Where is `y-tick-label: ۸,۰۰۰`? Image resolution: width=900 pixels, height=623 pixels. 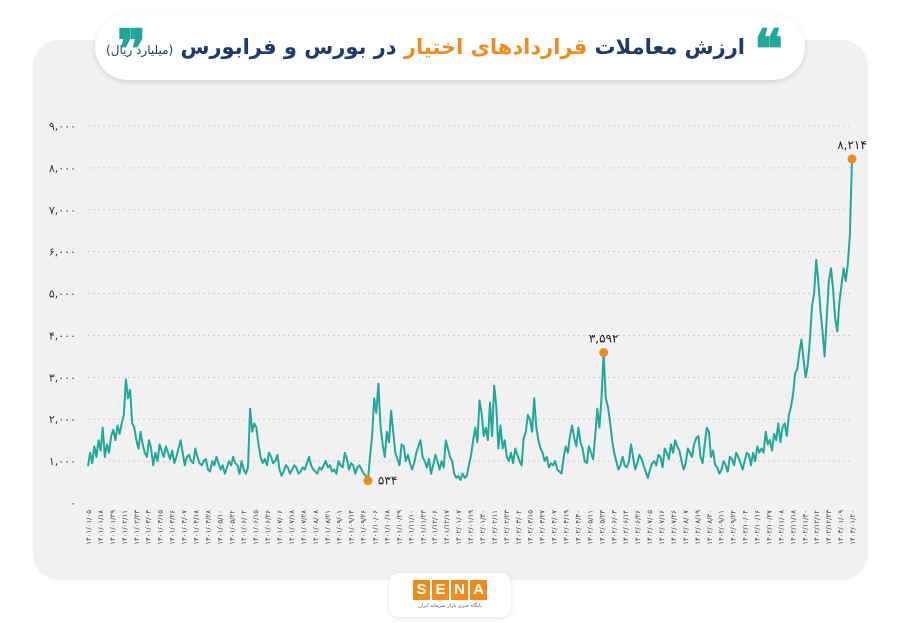
y-tick-label: ۸,۰۰۰ is located at coordinates (62, 168).